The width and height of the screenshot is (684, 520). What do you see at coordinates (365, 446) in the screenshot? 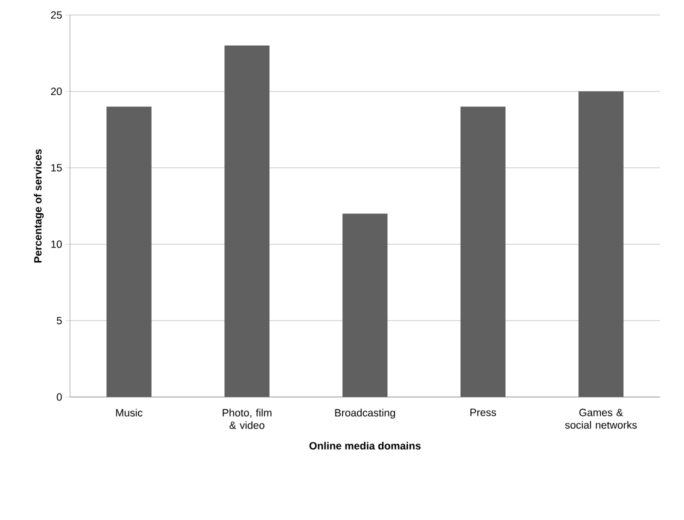
I see `x-axis-title: Online media domains` at bounding box center [365, 446].